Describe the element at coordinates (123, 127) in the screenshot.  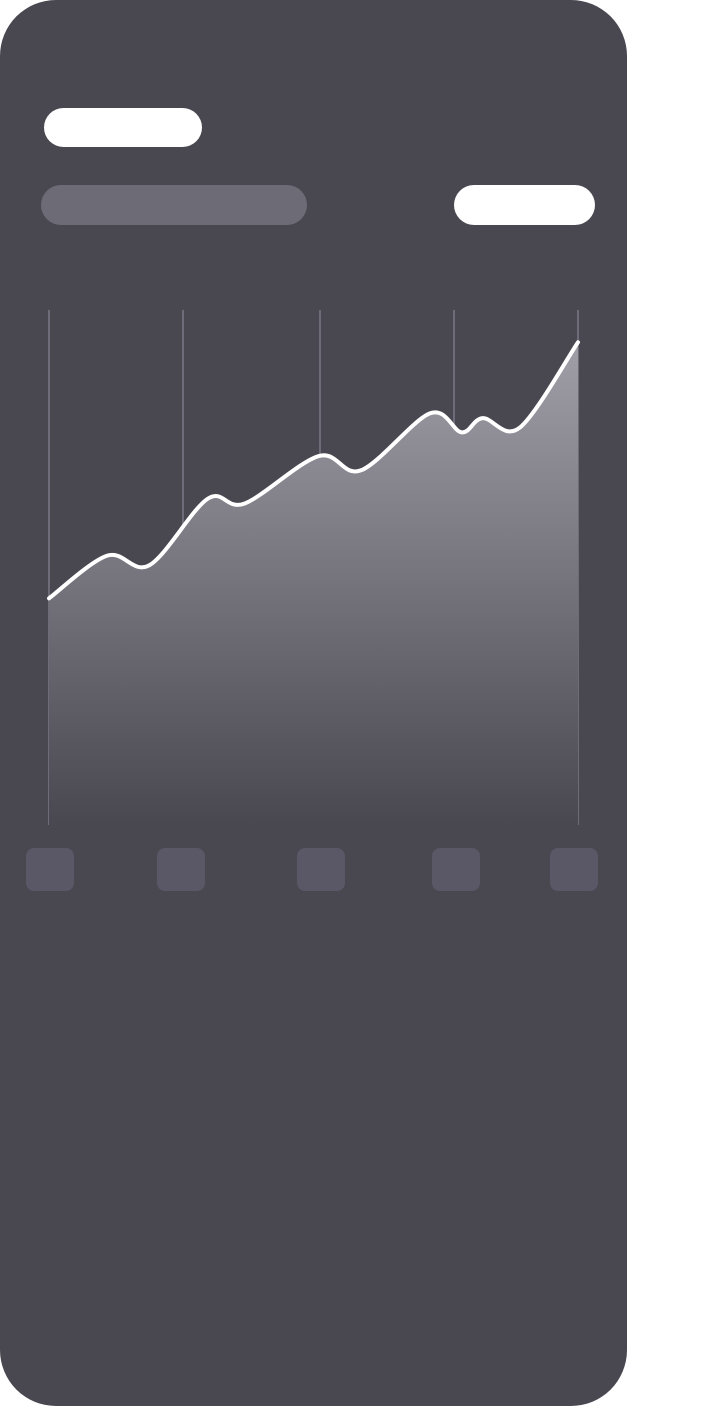
I see `title-placeholder` at that location.